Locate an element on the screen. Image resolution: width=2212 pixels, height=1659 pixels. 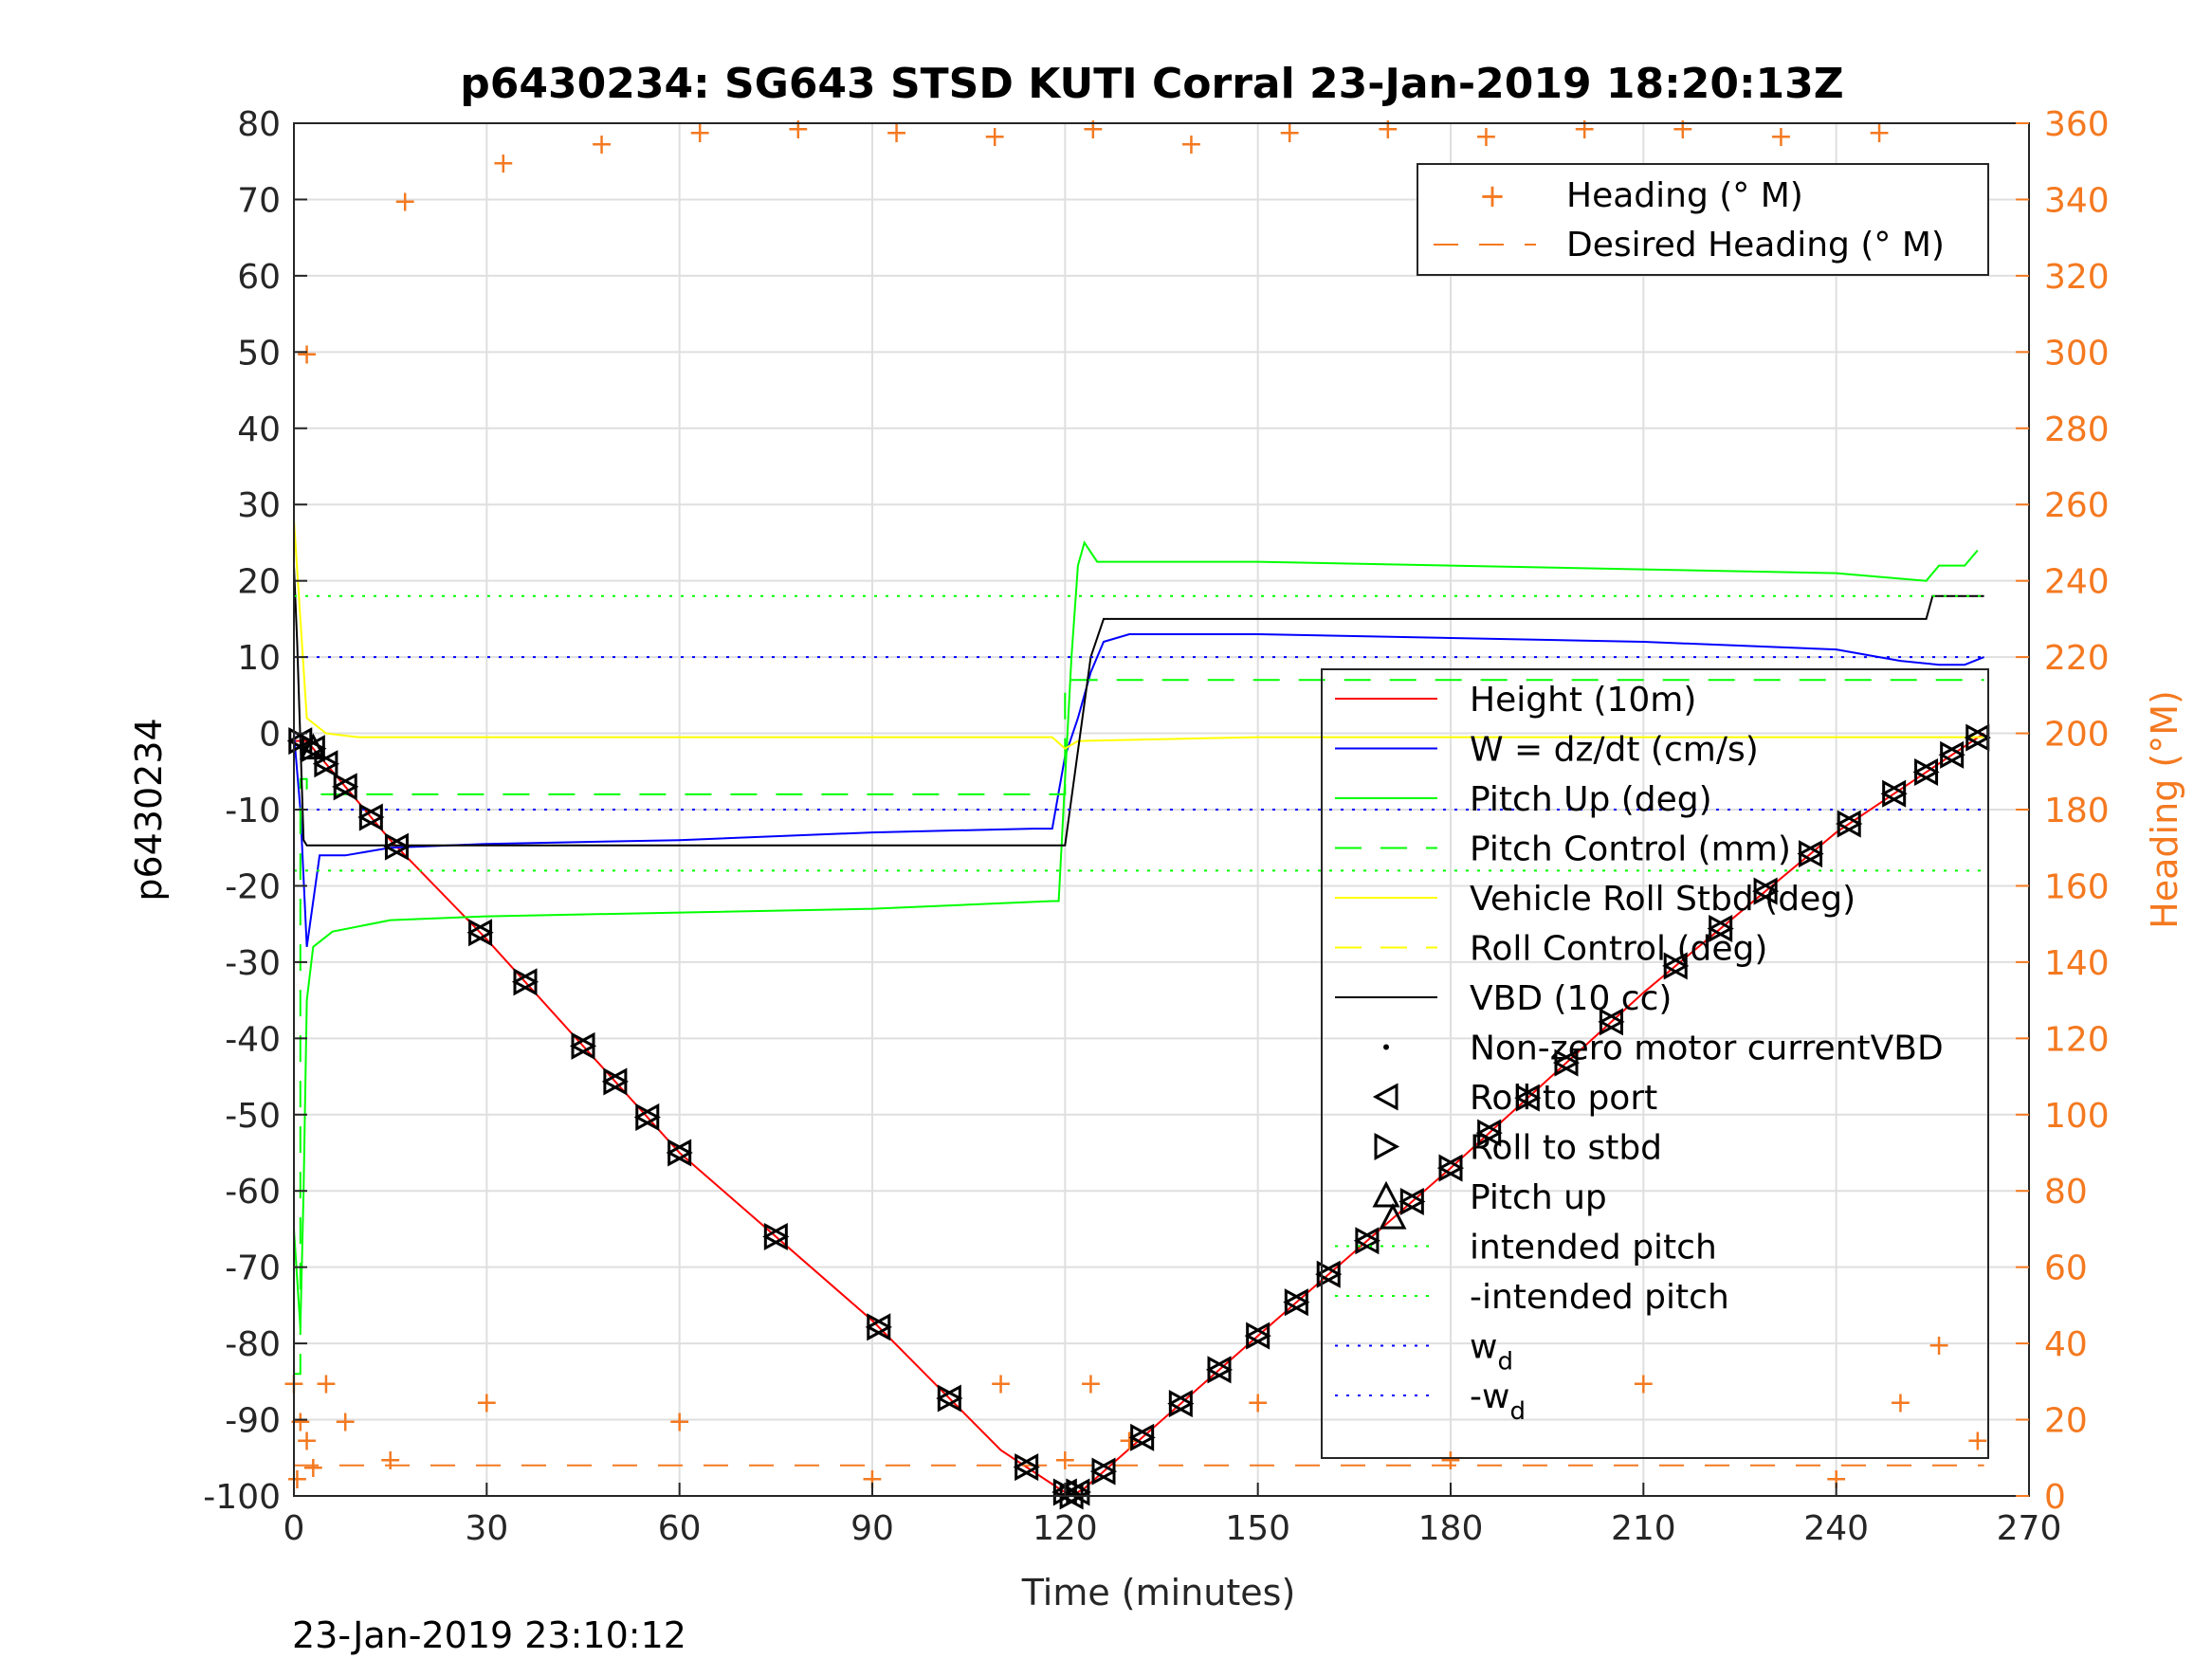
legend-entry-label: Pitch Control (mm) is located at coordinates (1630, 849).